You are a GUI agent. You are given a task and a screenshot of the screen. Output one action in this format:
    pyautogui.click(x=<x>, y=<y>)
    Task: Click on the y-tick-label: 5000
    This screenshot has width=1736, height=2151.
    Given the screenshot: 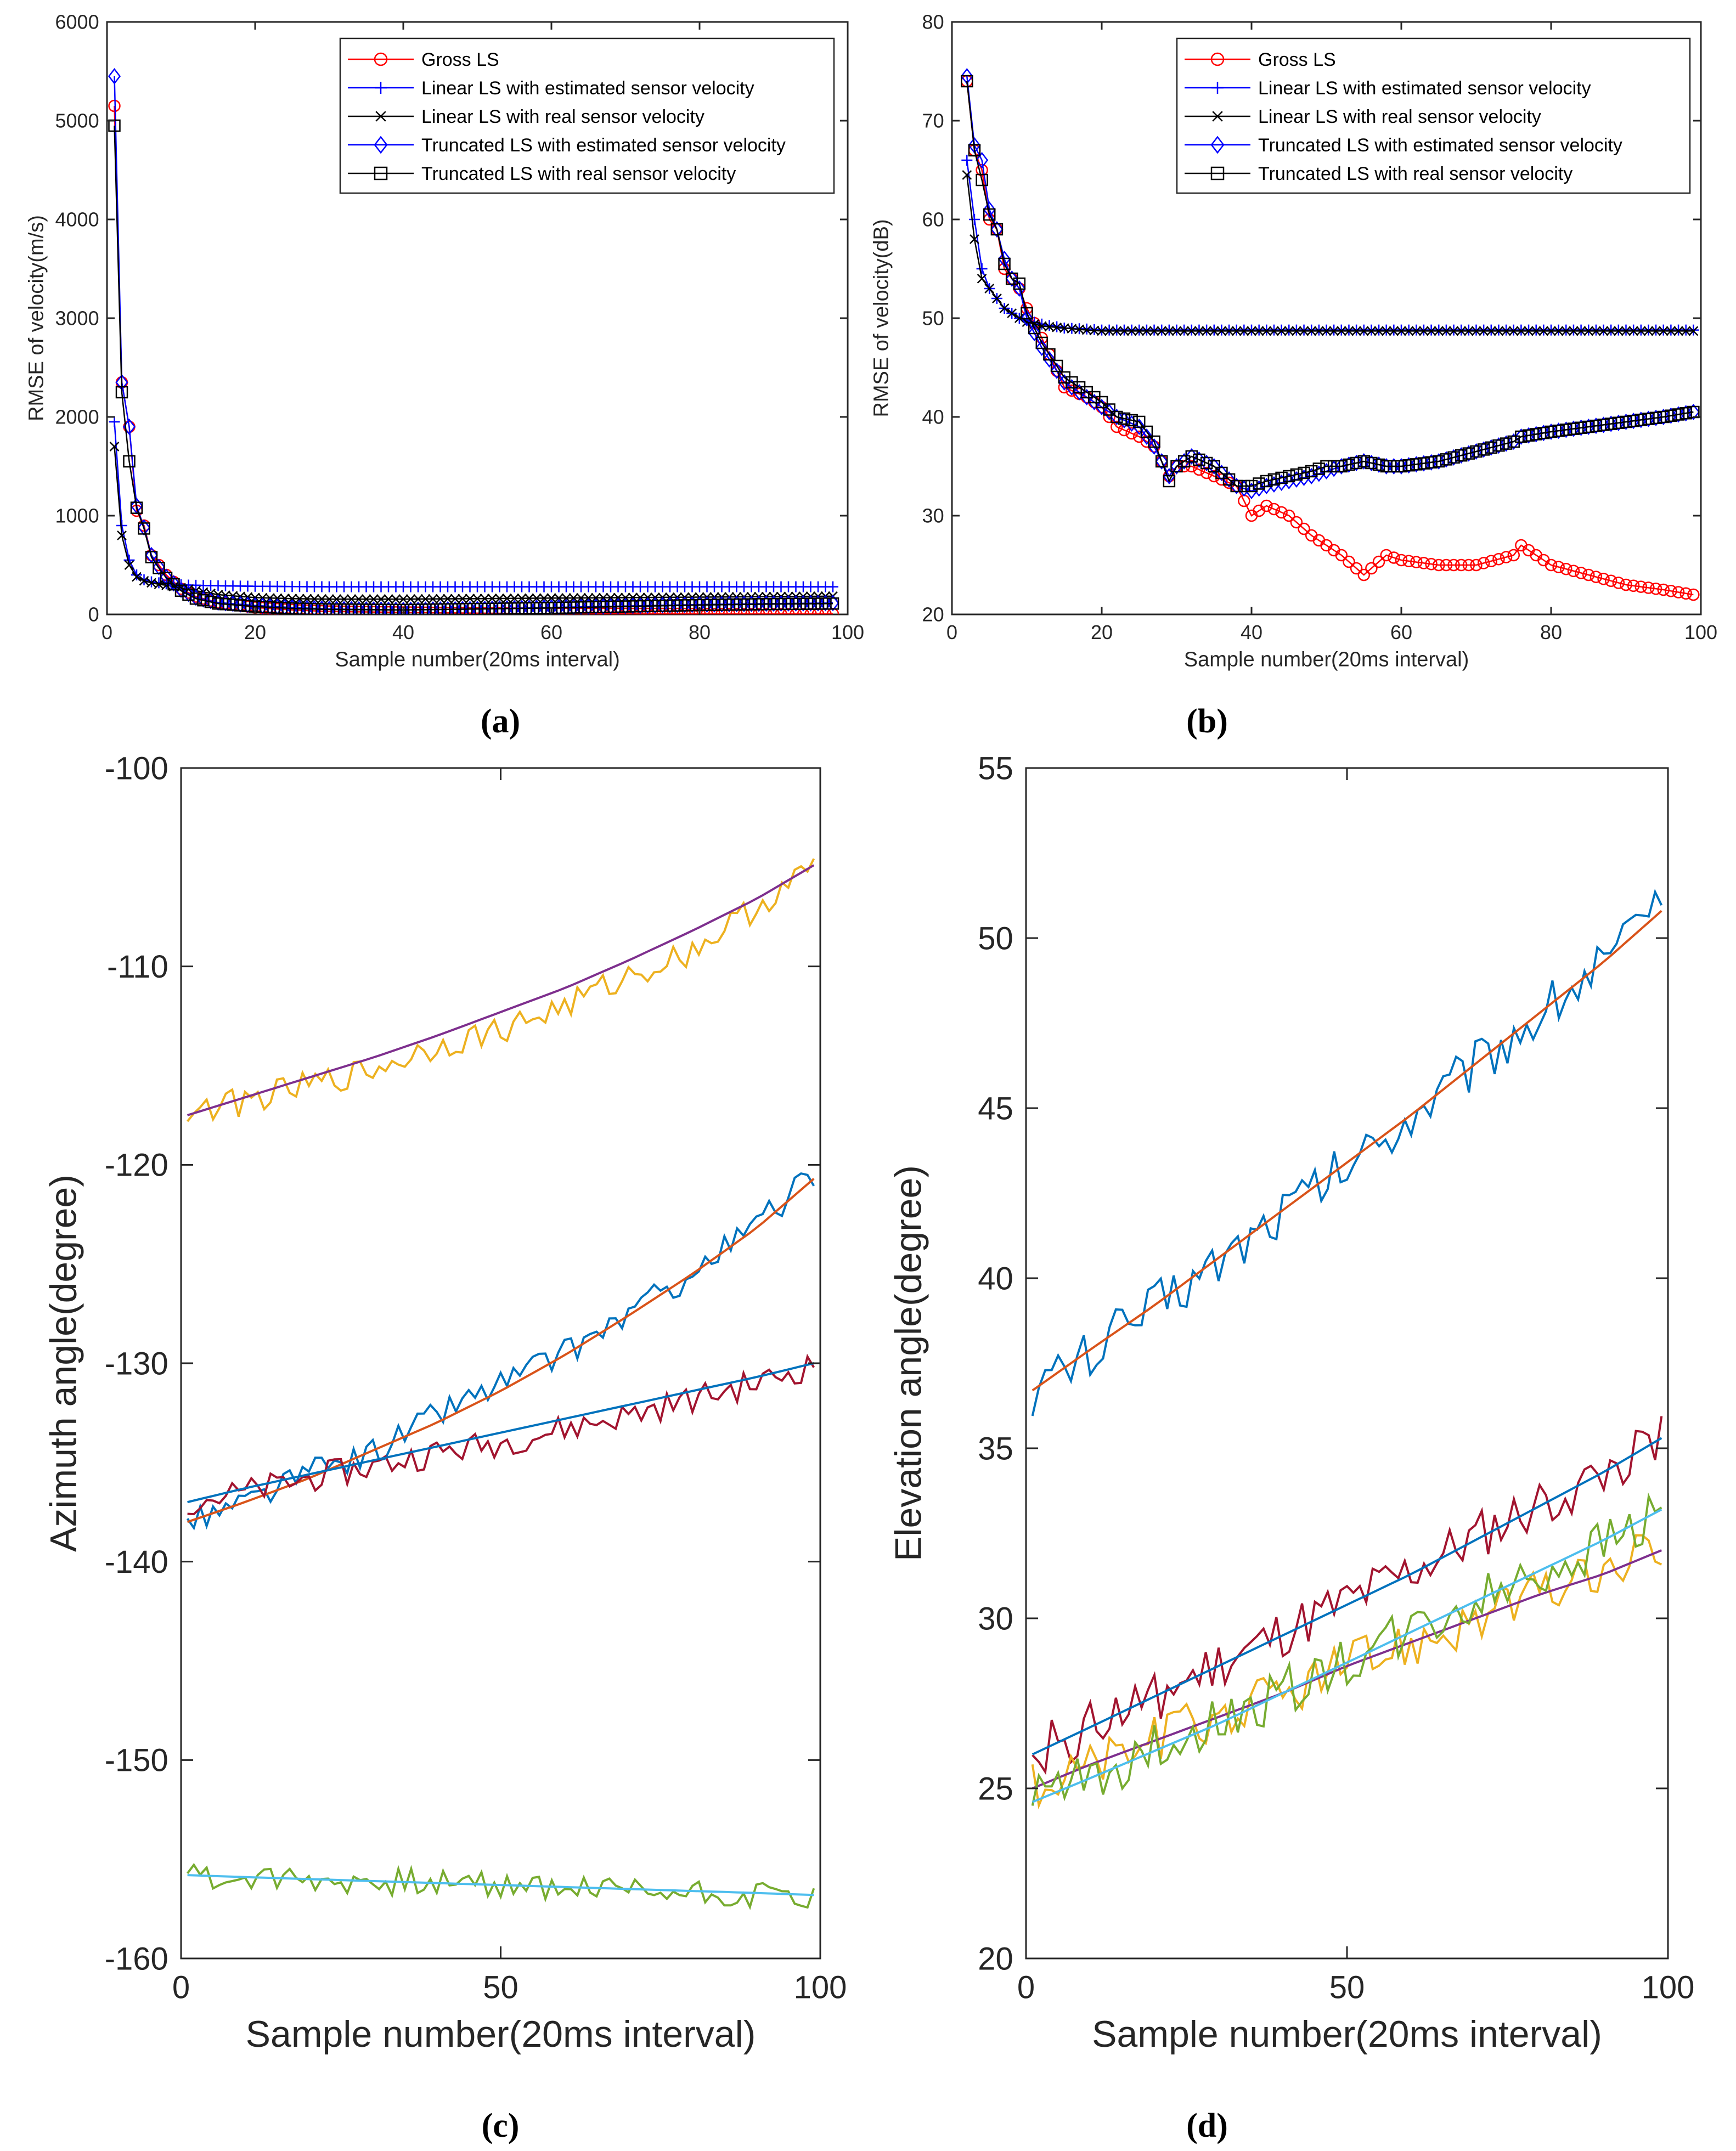 What is the action you would take?
    pyautogui.click(x=77, y=121)
    